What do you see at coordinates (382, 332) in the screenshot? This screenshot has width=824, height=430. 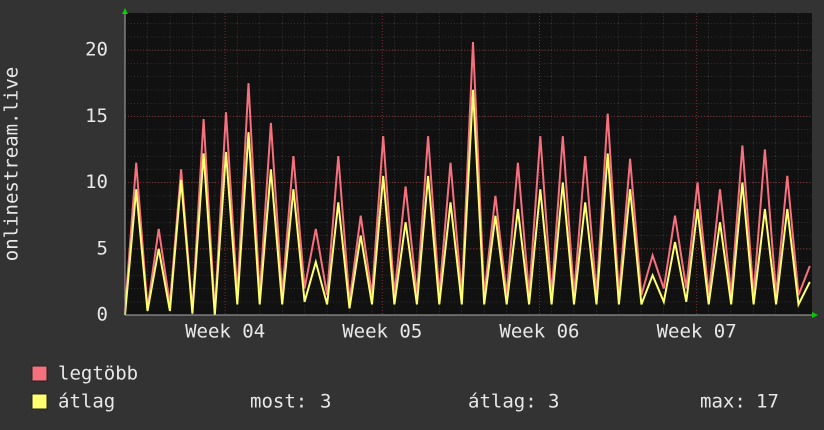 I see `x-tick-label: Week 05` at bounding box center [382, 332].